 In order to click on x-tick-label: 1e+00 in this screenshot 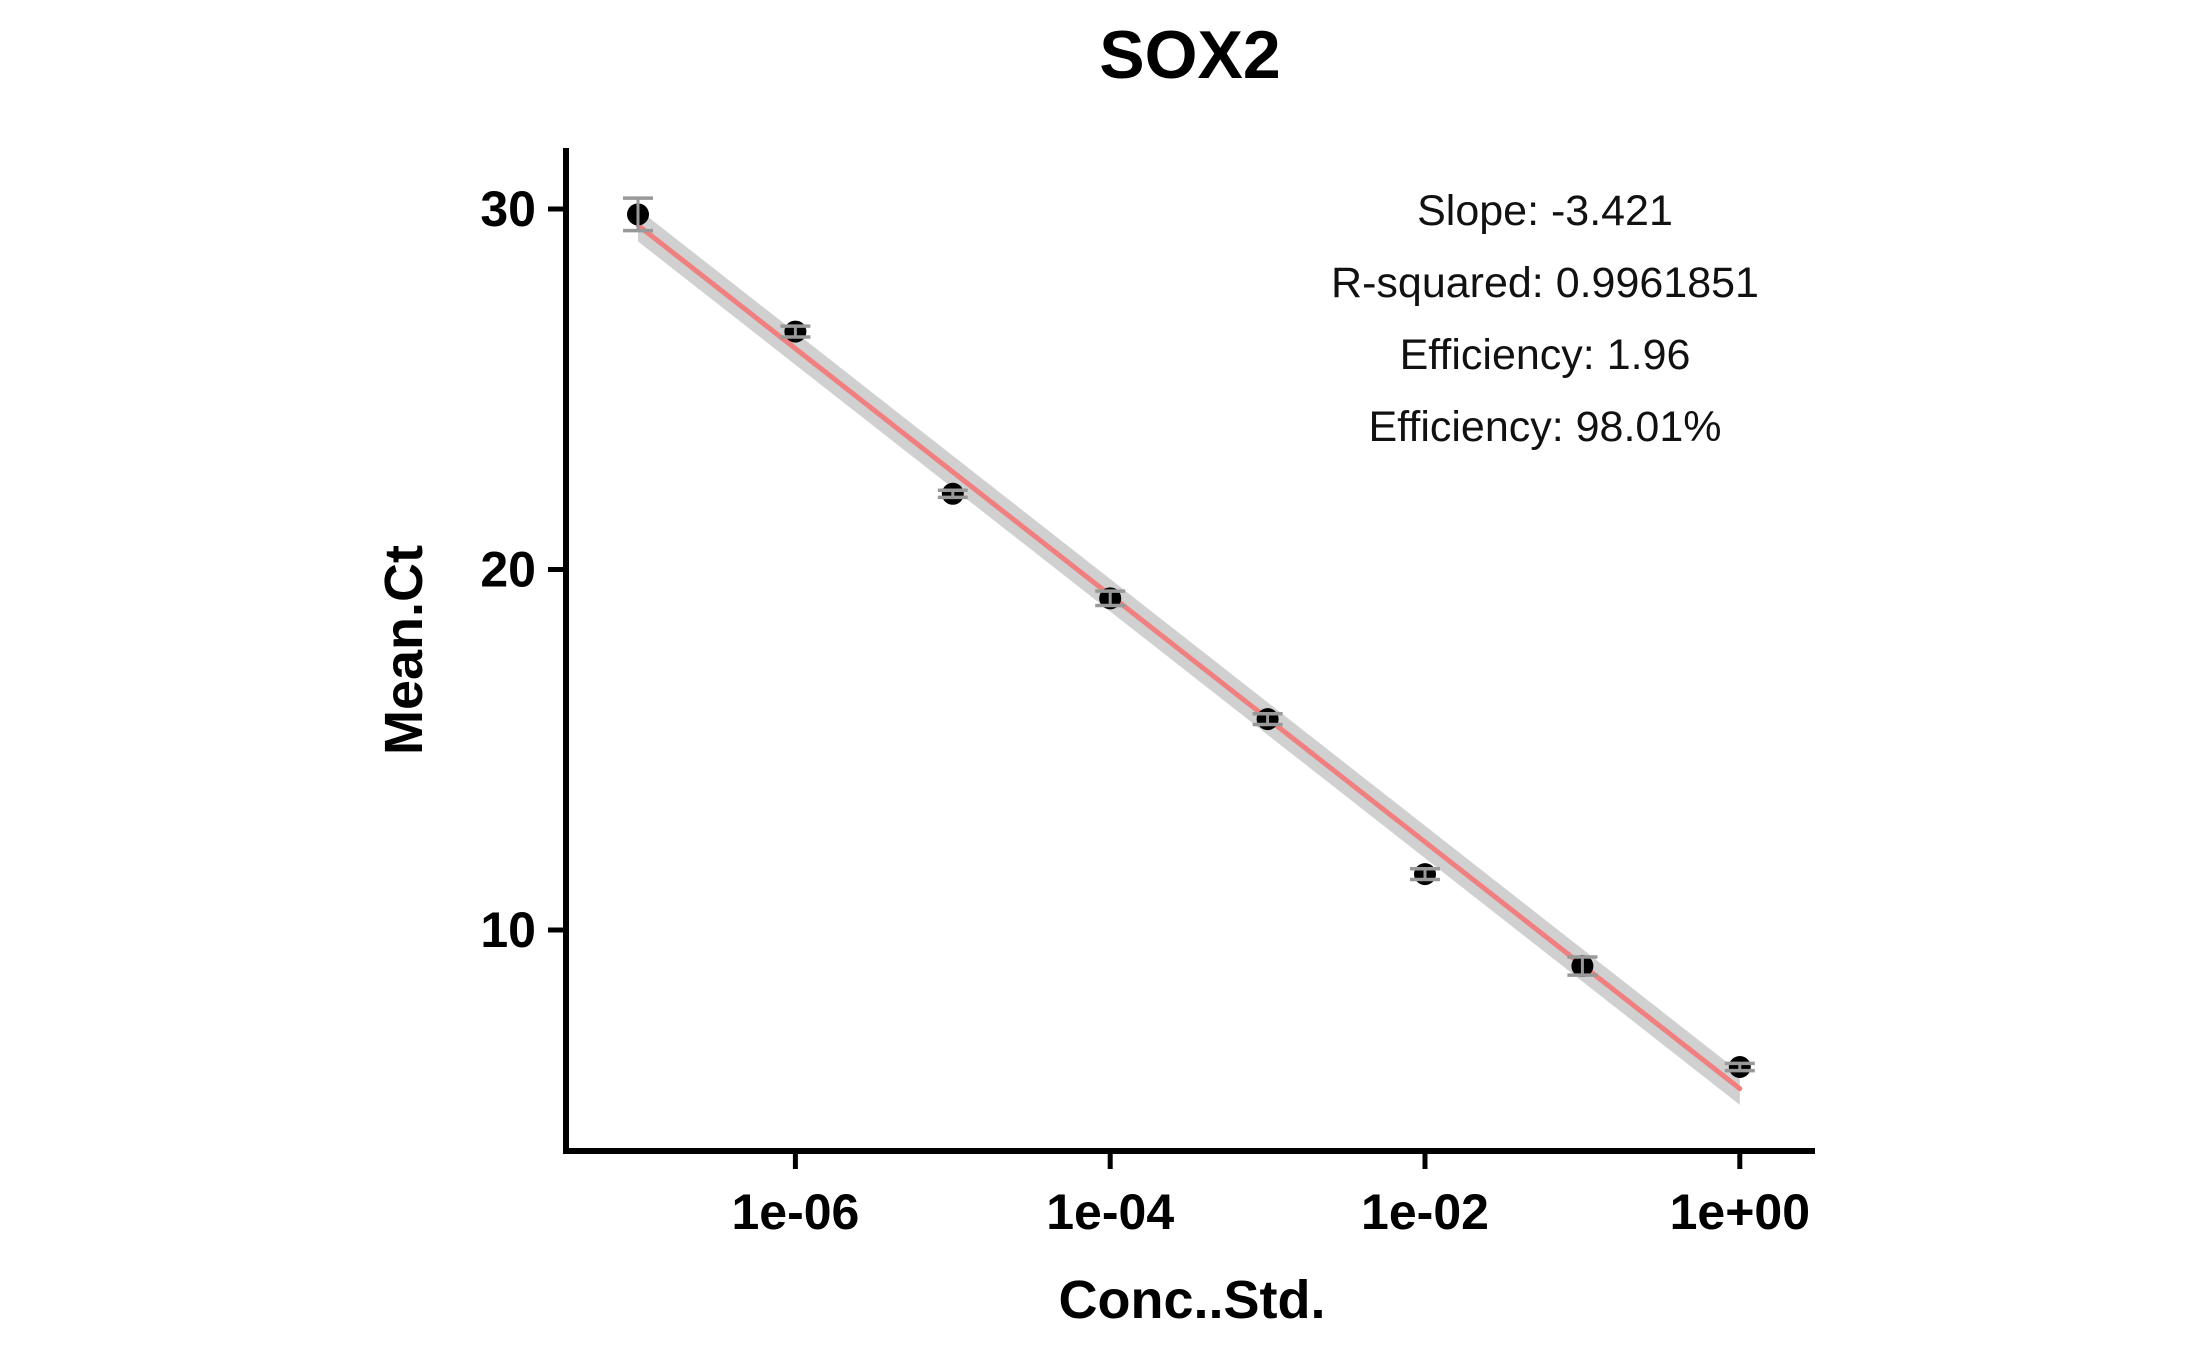, I will do `click(1740, 1212)`.